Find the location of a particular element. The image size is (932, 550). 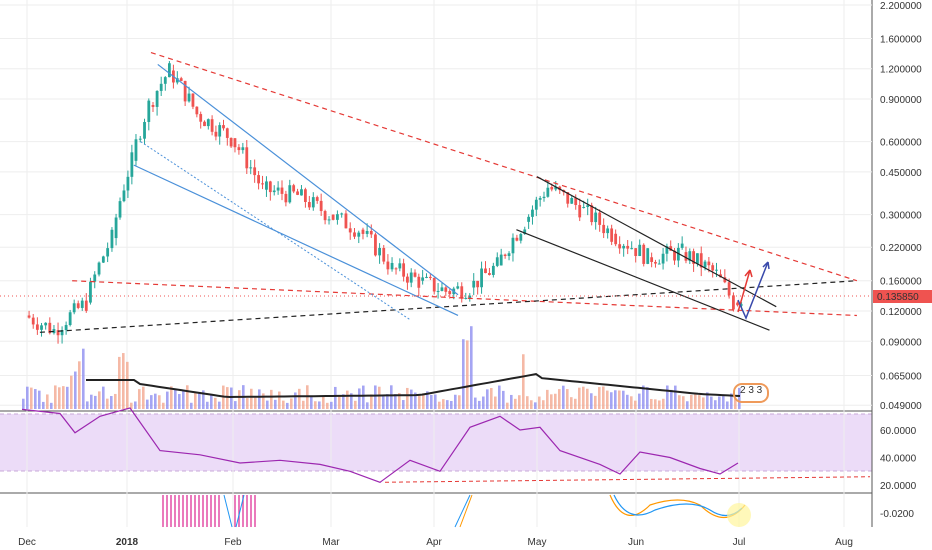

time-tick-label: Dec is located at coordinates (27, 542).